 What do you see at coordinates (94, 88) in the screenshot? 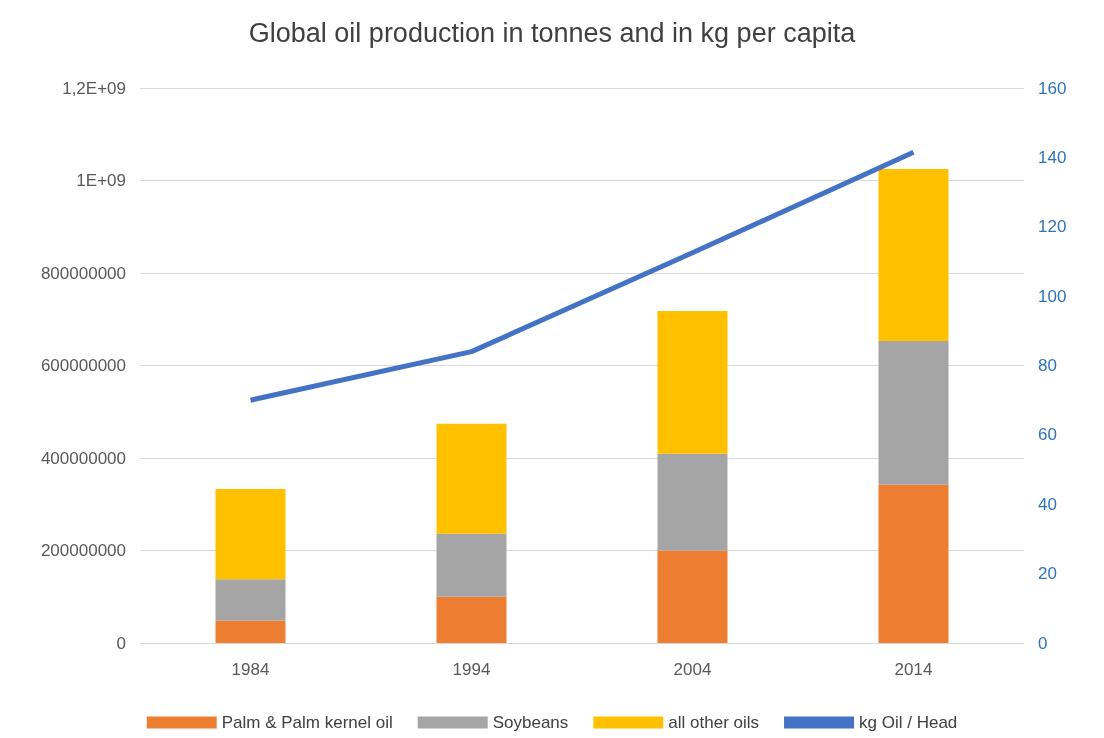
I see `y-tick-label: 1,2E+09` at bounding box center [94, 88].